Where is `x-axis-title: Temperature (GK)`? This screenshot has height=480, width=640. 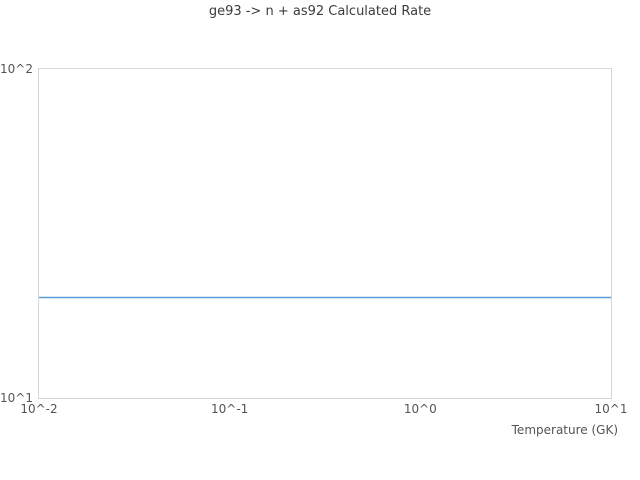 x-axis-title: Temperature (GK) is located at coordinates (564, 430).